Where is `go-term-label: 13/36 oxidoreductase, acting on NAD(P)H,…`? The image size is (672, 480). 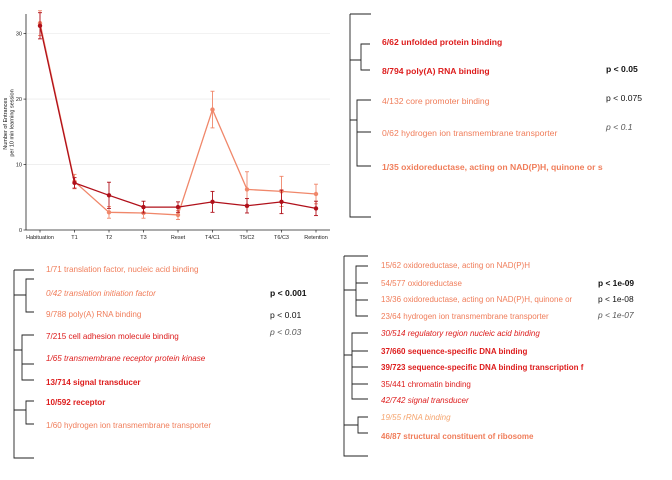
go-term-label: 13/36 oxidoreductase, acting on NAD(P)H,… is located at coordinates (477, 299).